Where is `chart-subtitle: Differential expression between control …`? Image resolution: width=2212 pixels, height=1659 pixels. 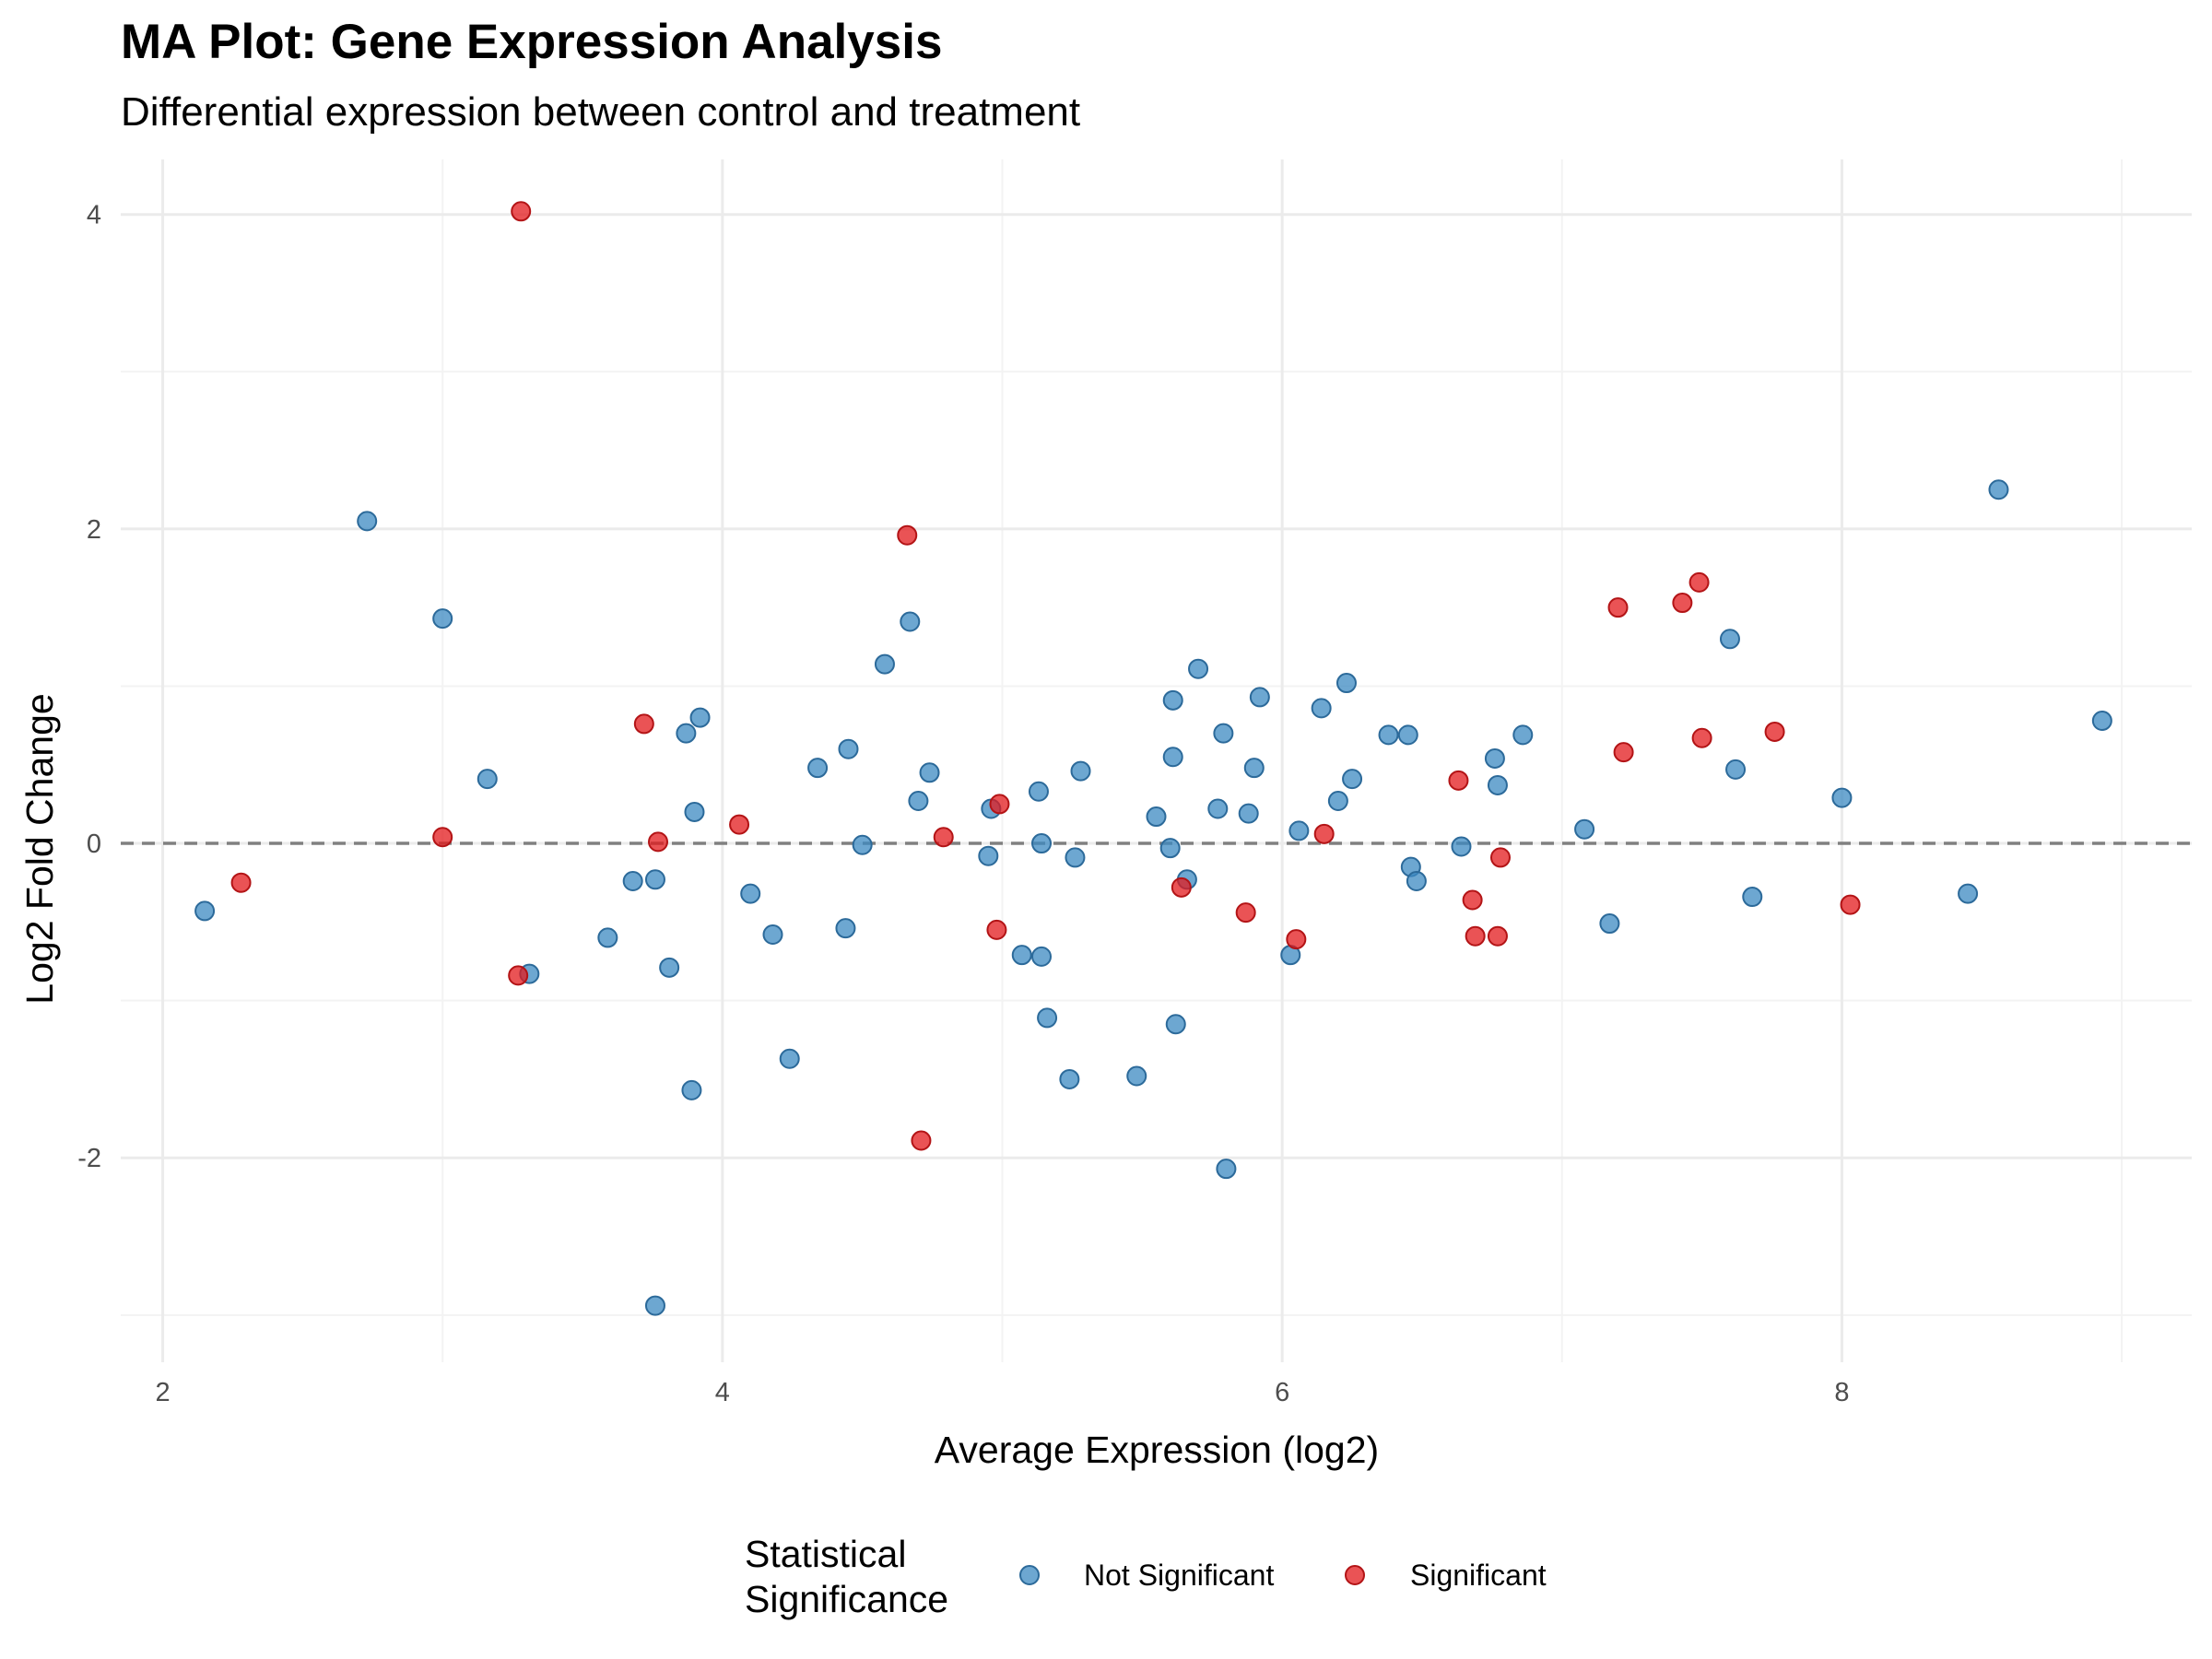 chart-subtitle: Differential expression between control … is located at coordinates (600, 112).